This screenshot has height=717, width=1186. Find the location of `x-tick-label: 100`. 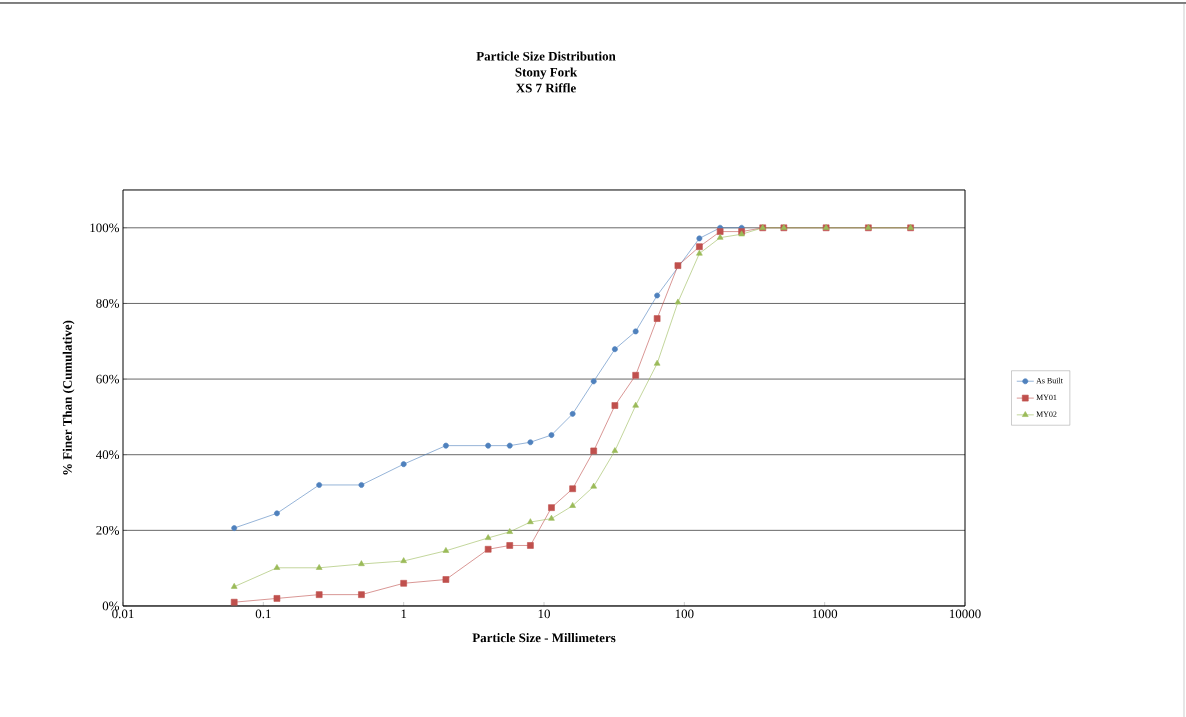

x-tick-label: 100 is located at coordinates (684, 614).